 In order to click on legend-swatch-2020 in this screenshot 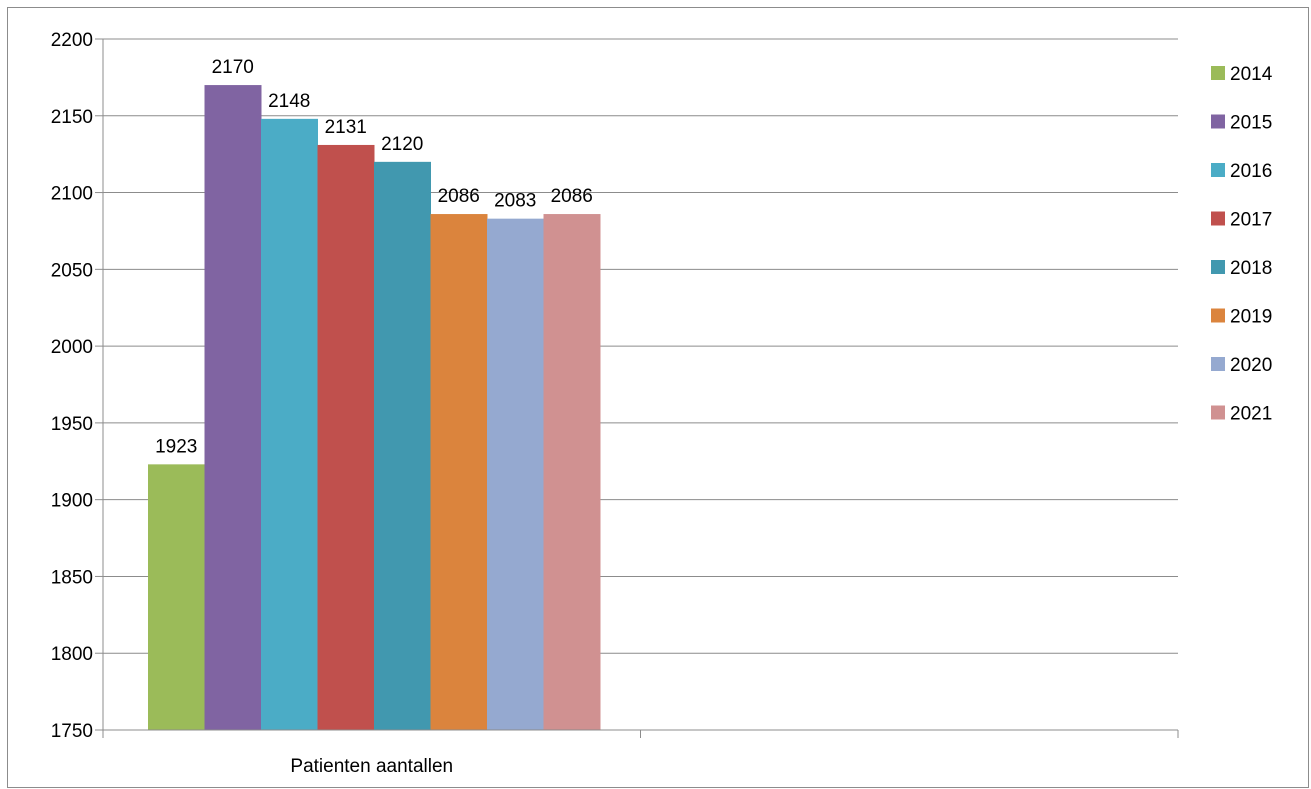, I will do `click(1218, 364)`.